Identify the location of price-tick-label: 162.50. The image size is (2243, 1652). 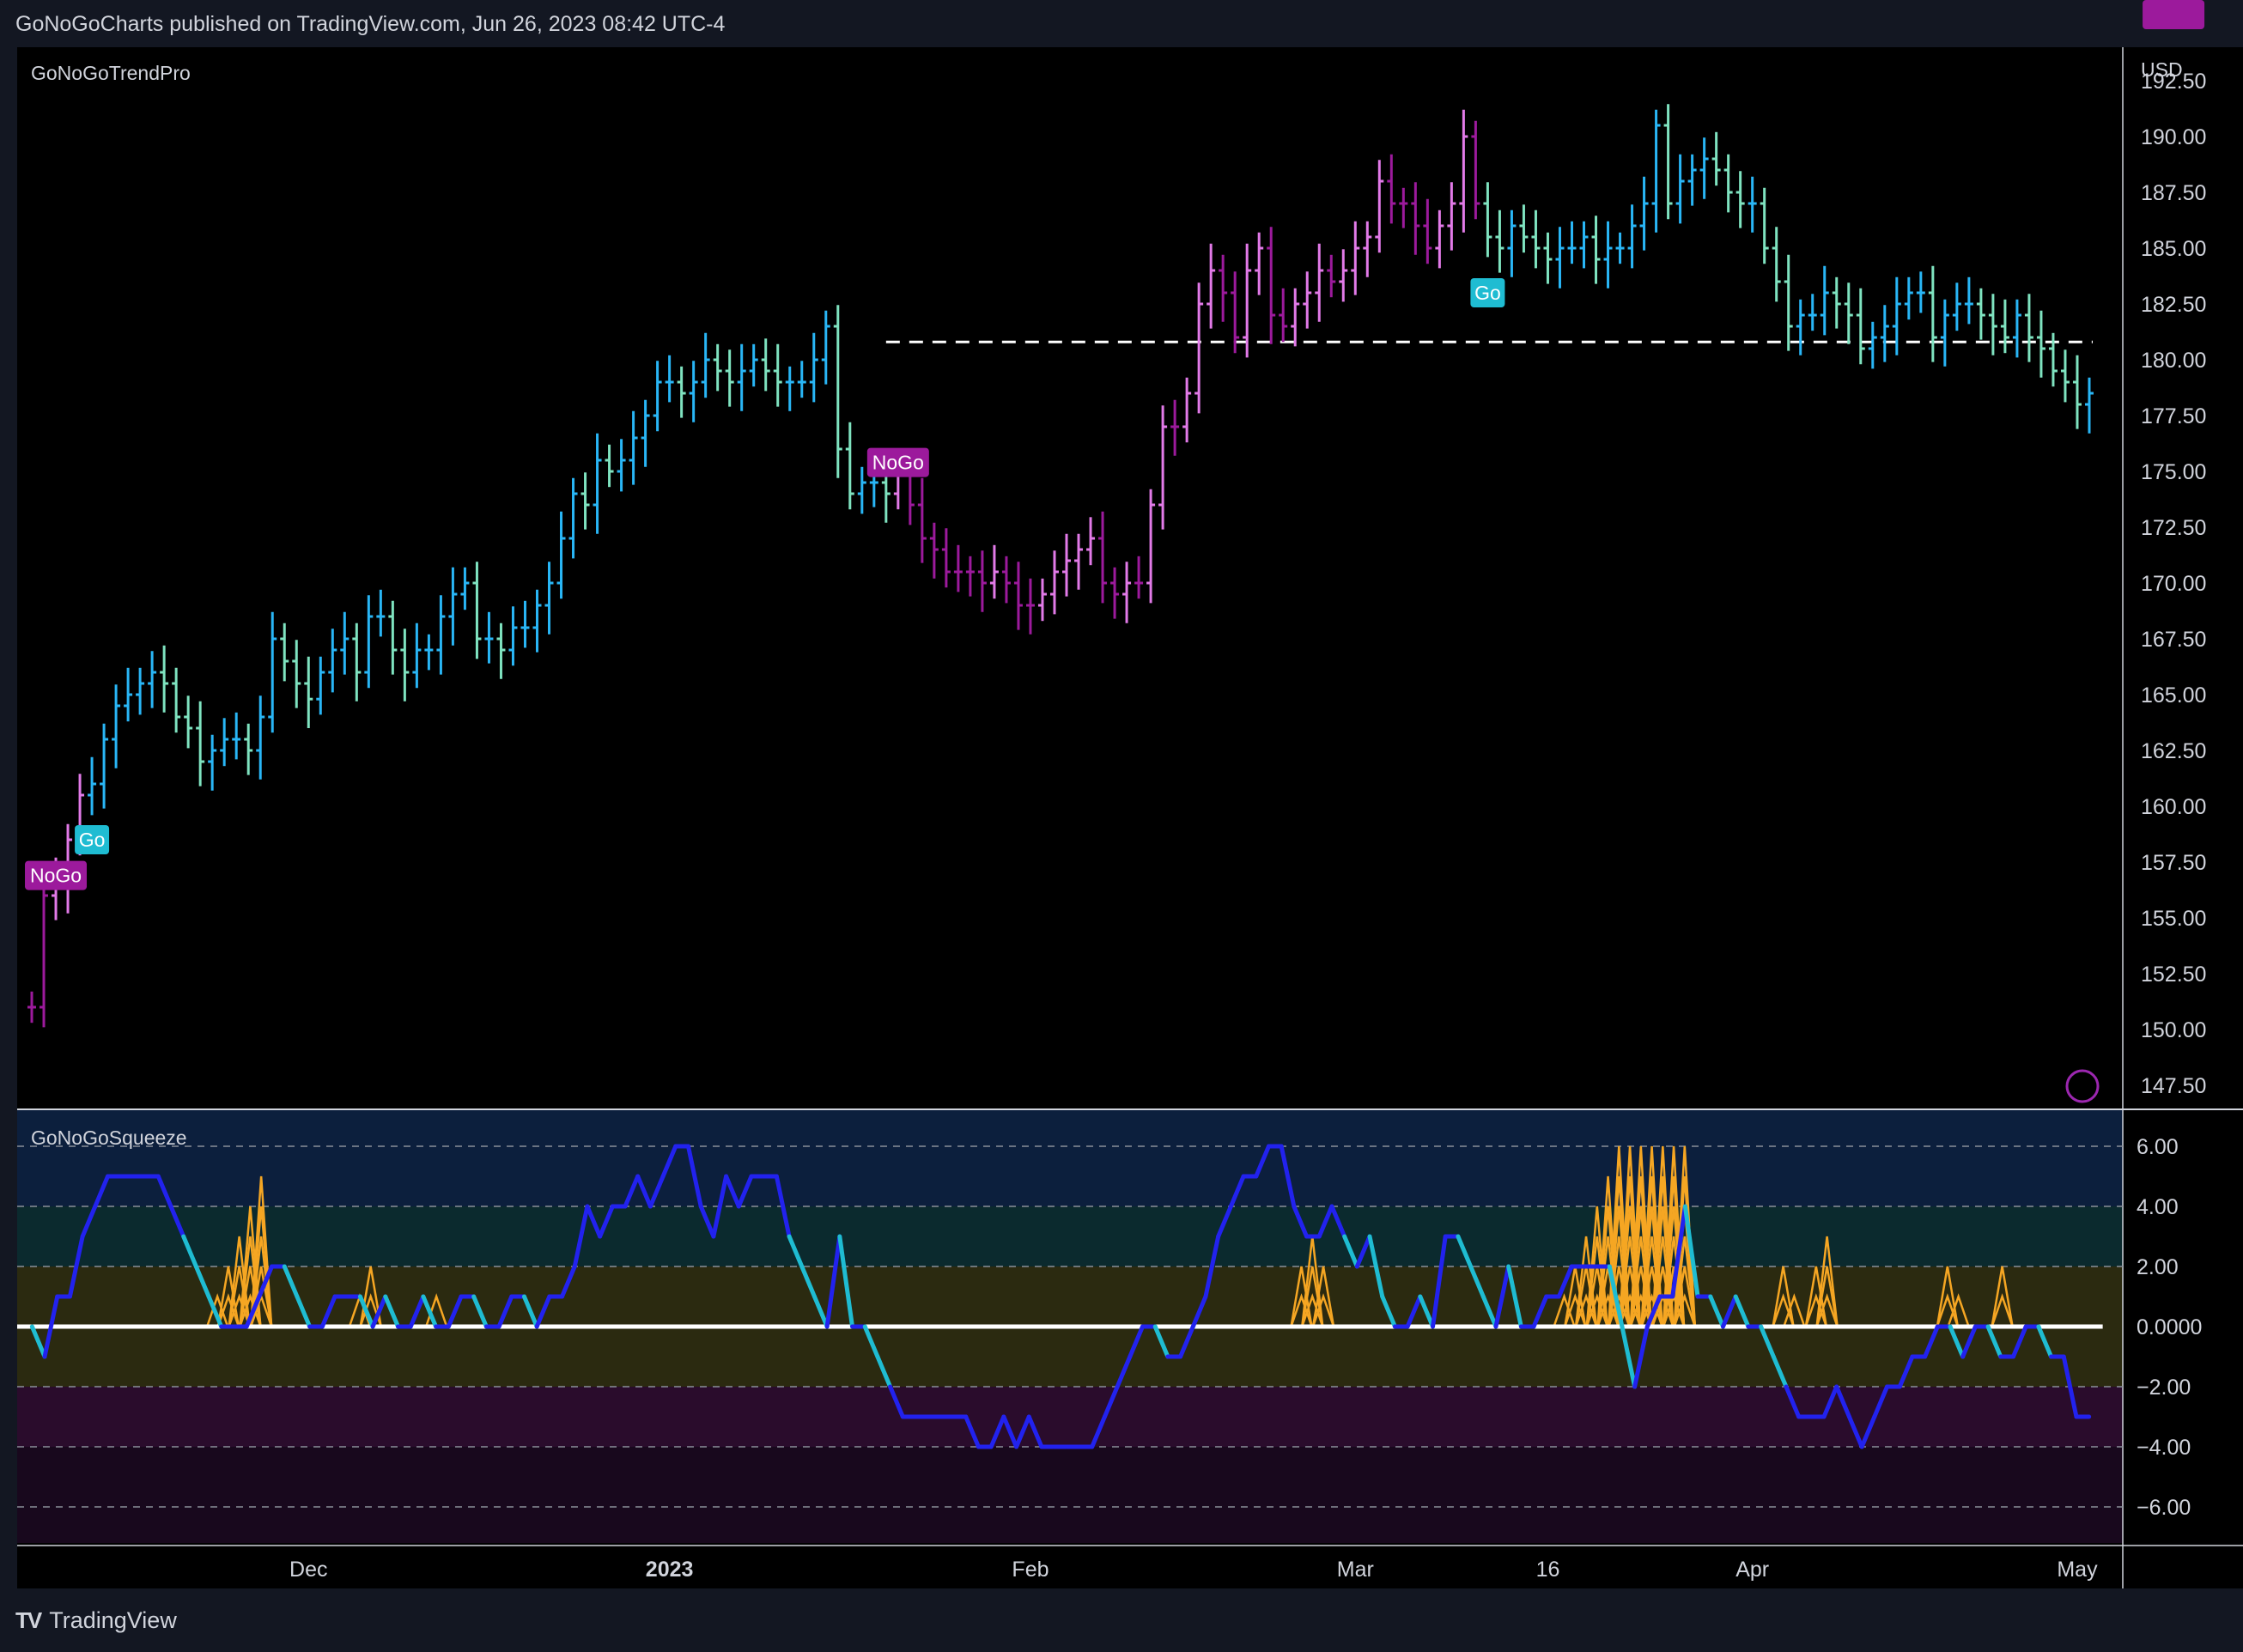
(2173, 751).